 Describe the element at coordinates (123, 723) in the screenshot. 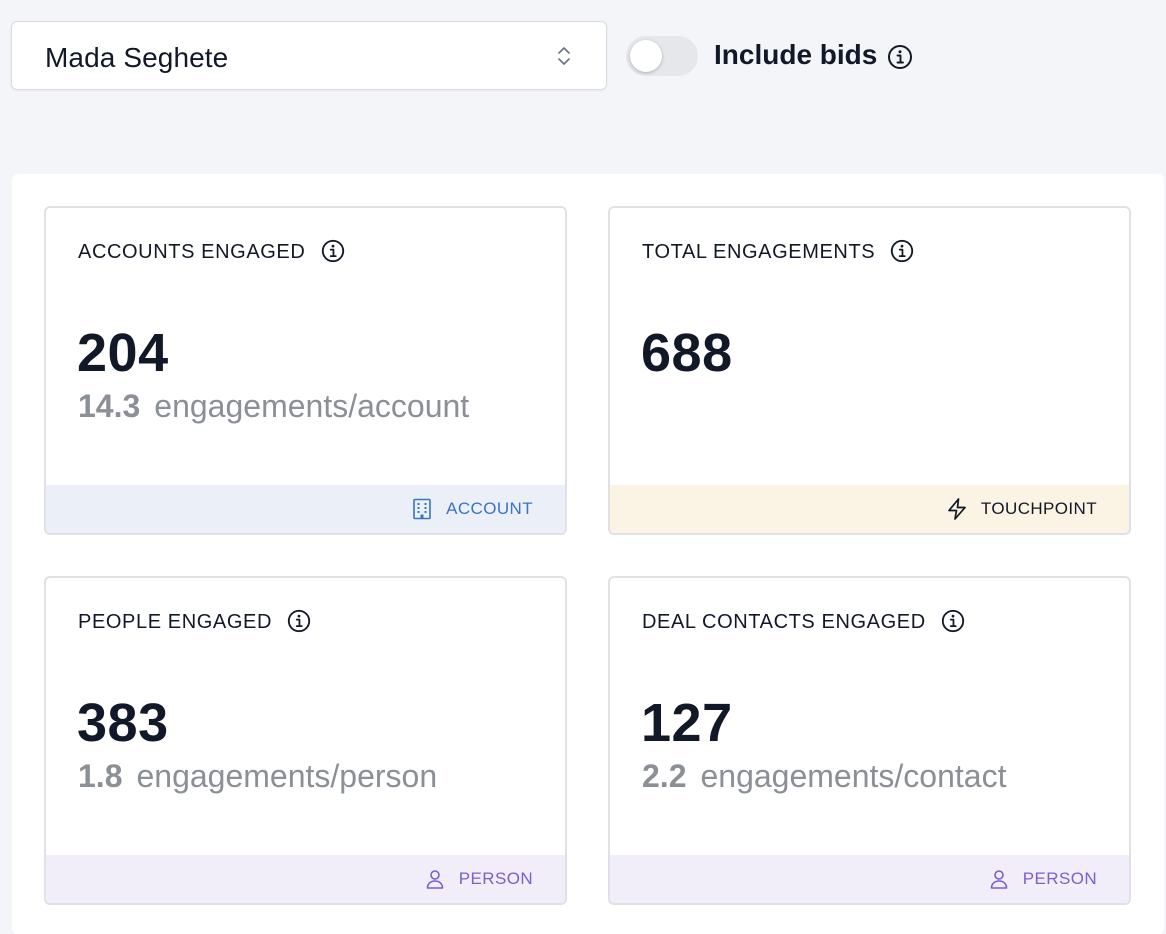

I see `card-value: 383` at that location.